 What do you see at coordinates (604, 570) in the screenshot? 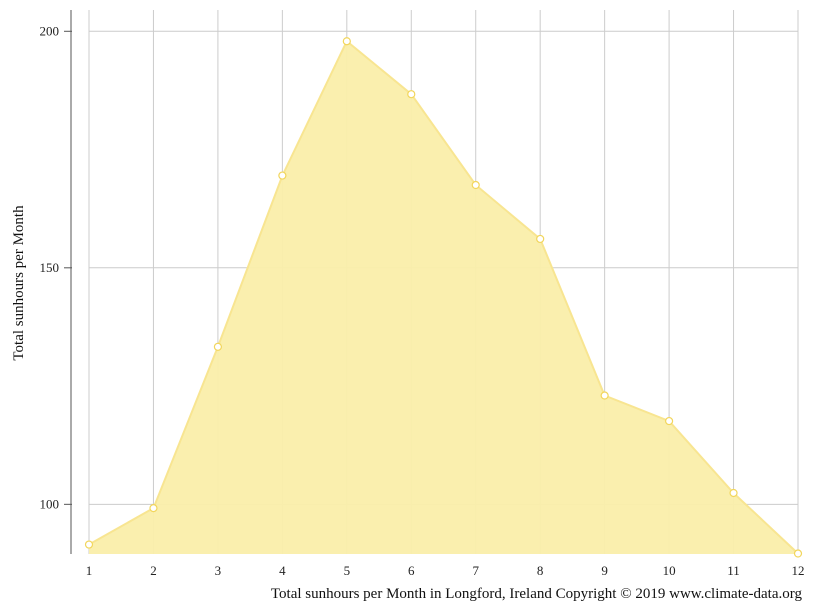
I see `x-tick-label-9: 9` at bounding box center [604, 570].